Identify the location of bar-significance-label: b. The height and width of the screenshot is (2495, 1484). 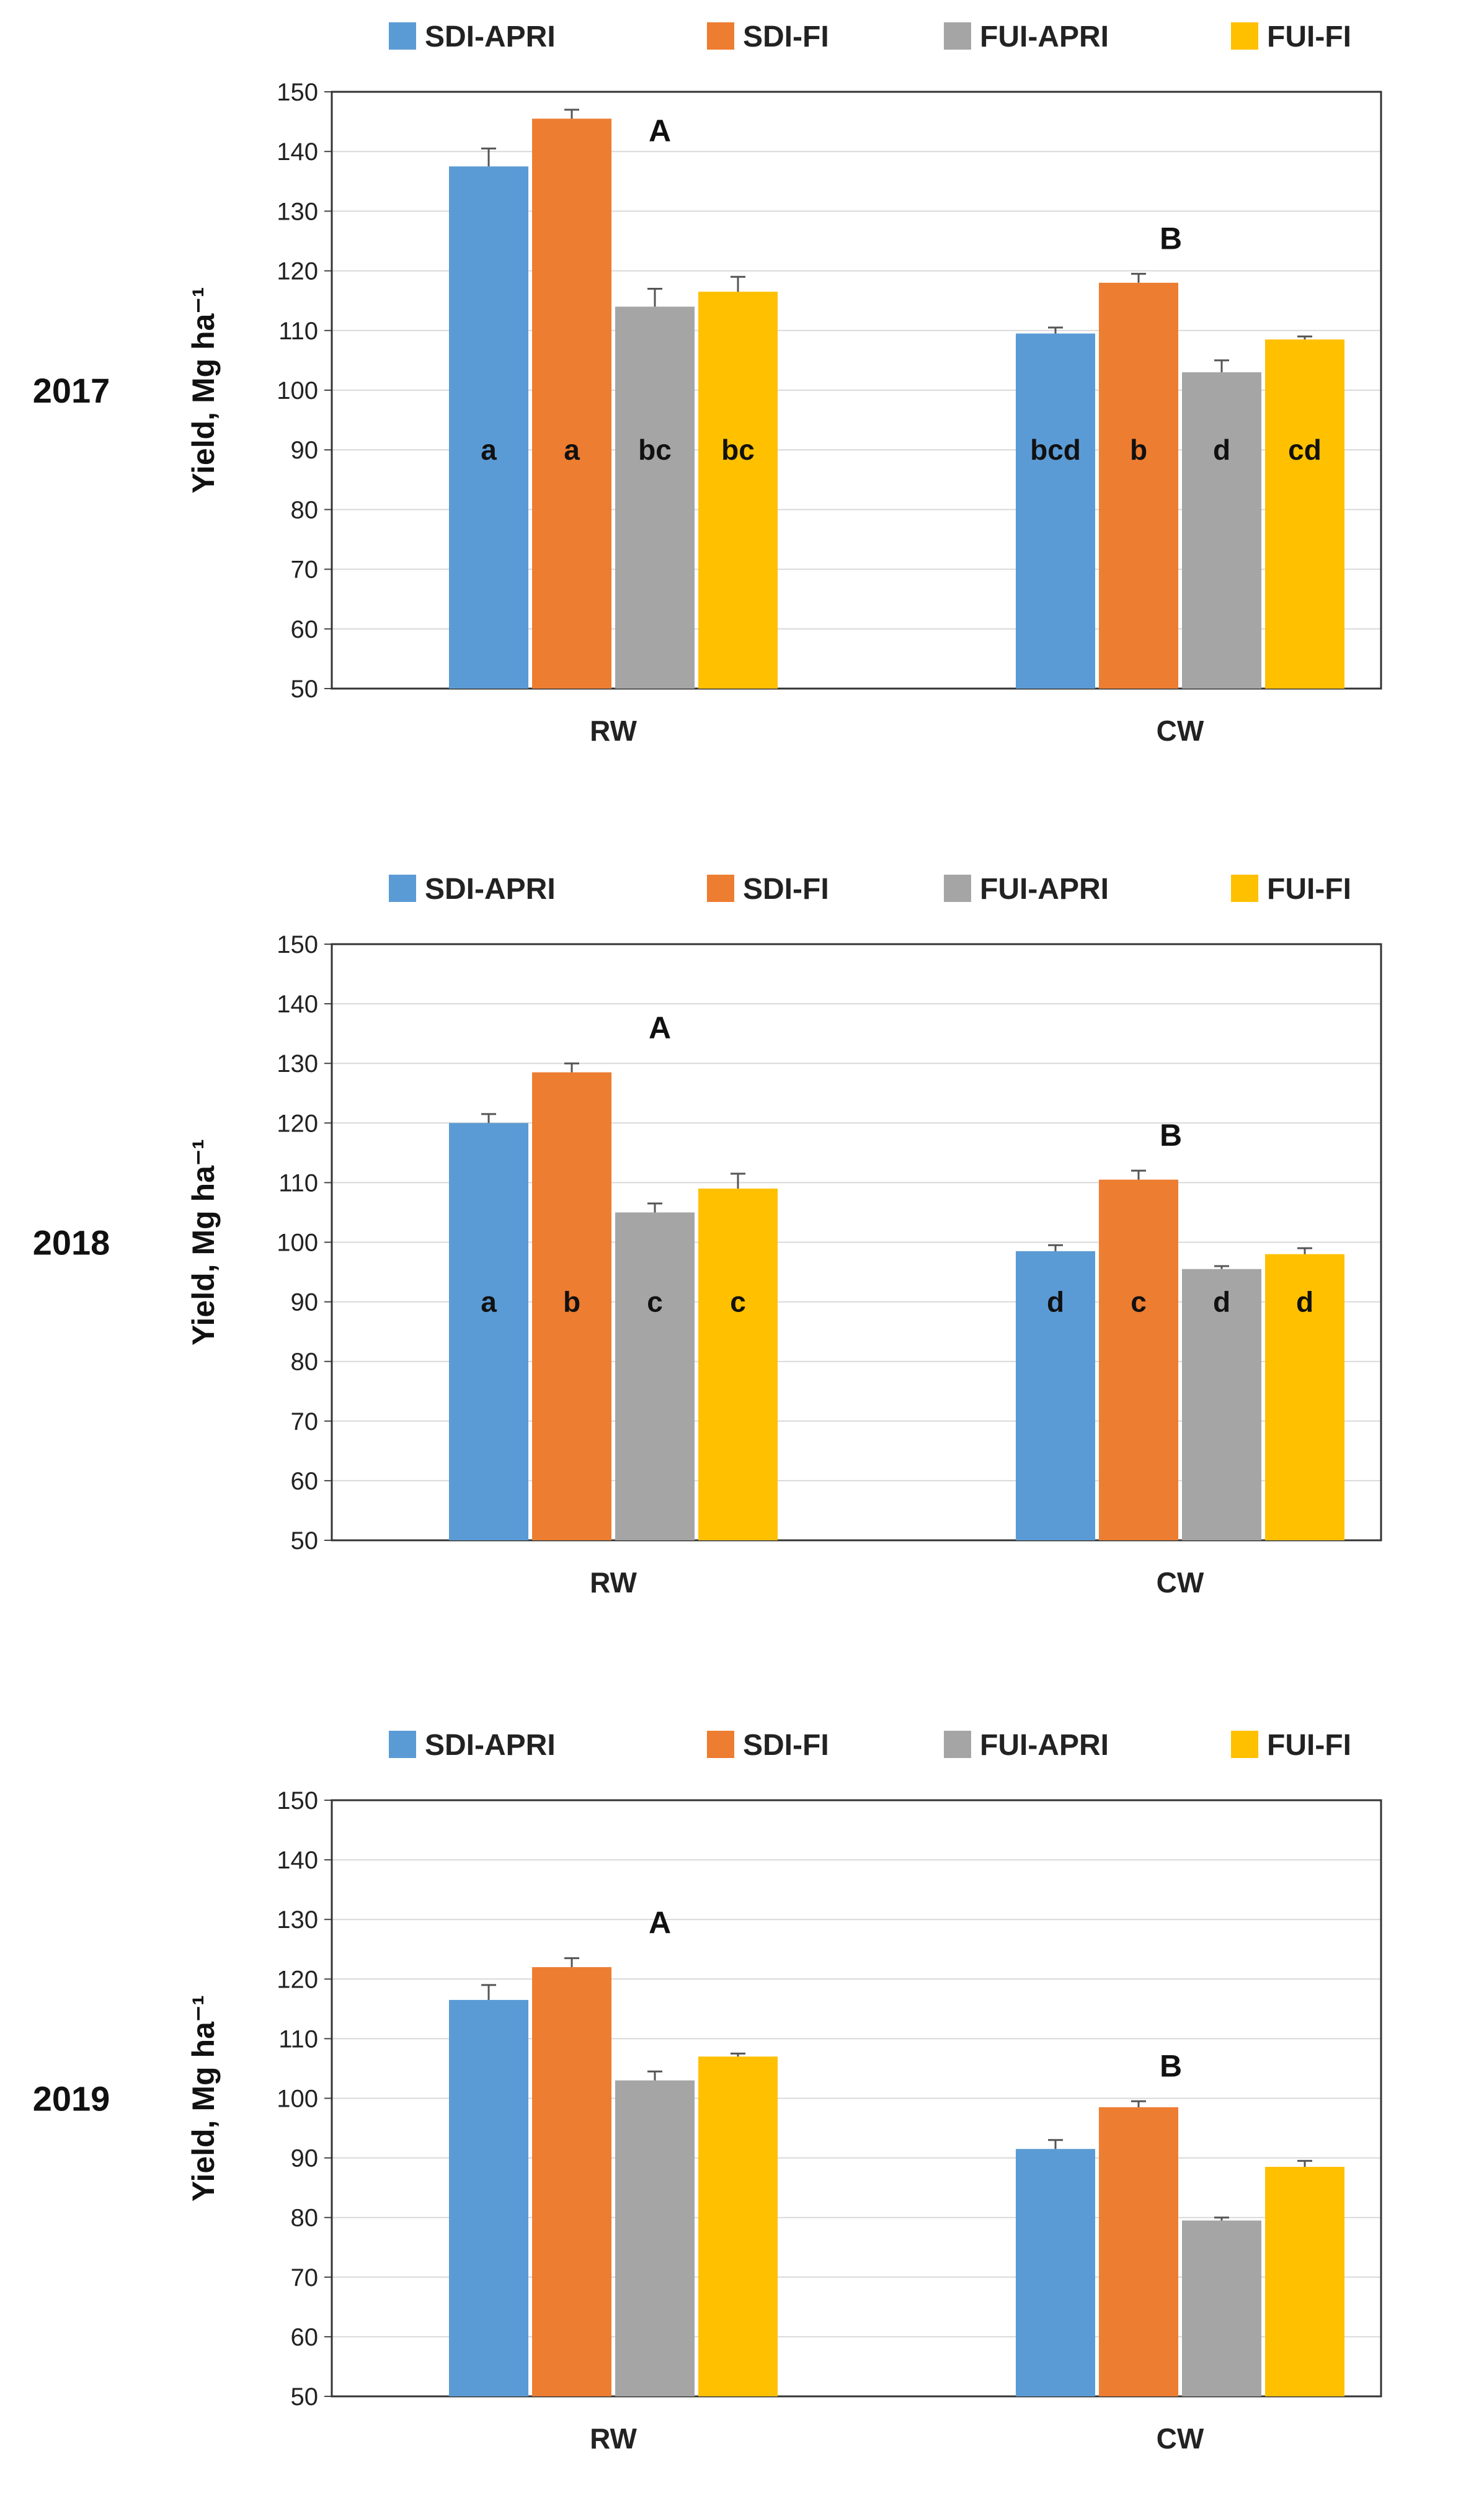
(571, 1302).